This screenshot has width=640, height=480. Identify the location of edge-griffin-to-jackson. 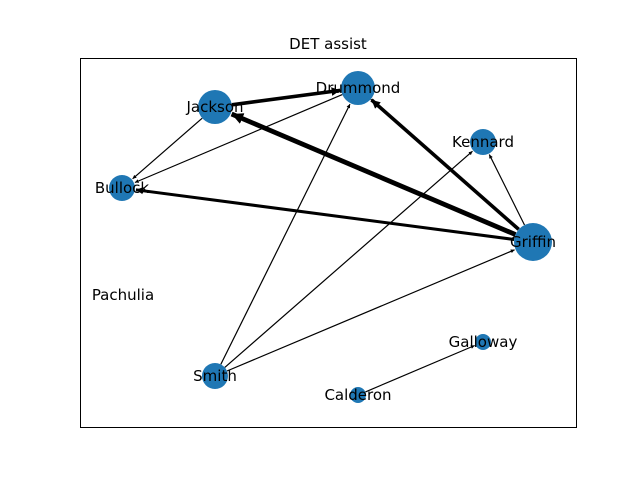
(373, 174).